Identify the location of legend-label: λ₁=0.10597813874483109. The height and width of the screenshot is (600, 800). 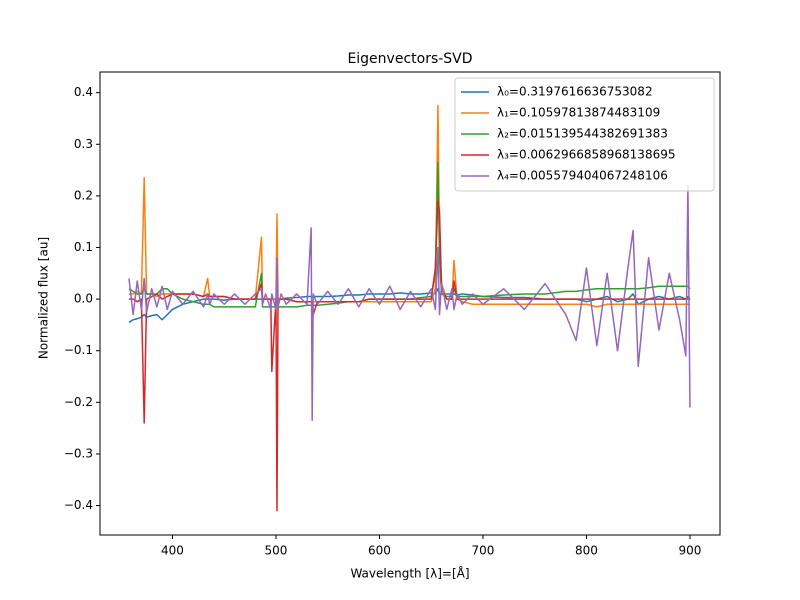
(578, 113).